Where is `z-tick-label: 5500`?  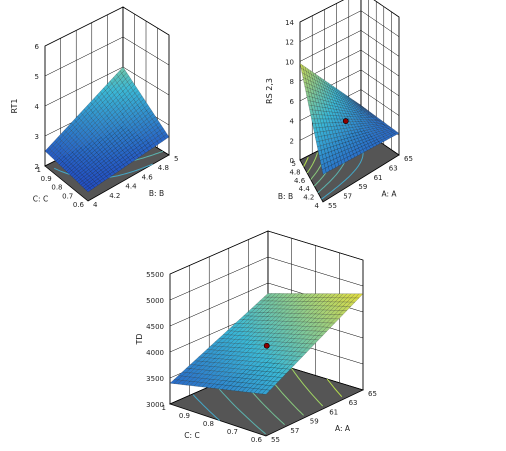 z-tick-label: 5500 is located at coordinates (155, 275).